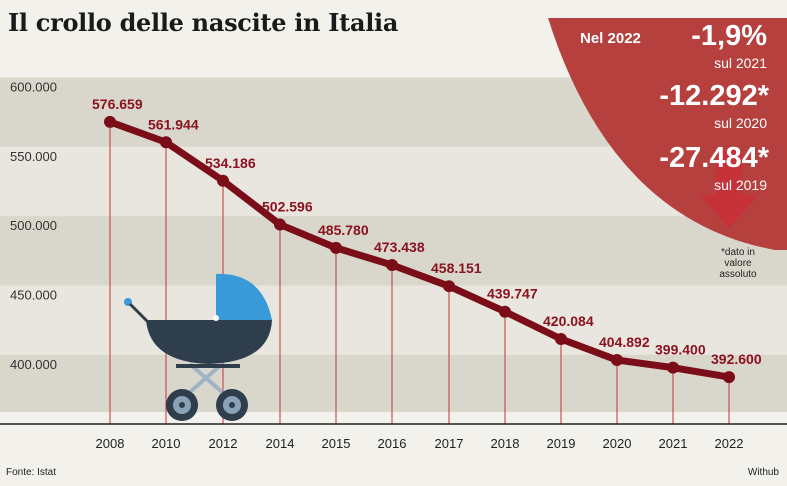 The height and width of the screenshot is (486, 787). I want to click on data-label: 404.892, so click(624, 342).